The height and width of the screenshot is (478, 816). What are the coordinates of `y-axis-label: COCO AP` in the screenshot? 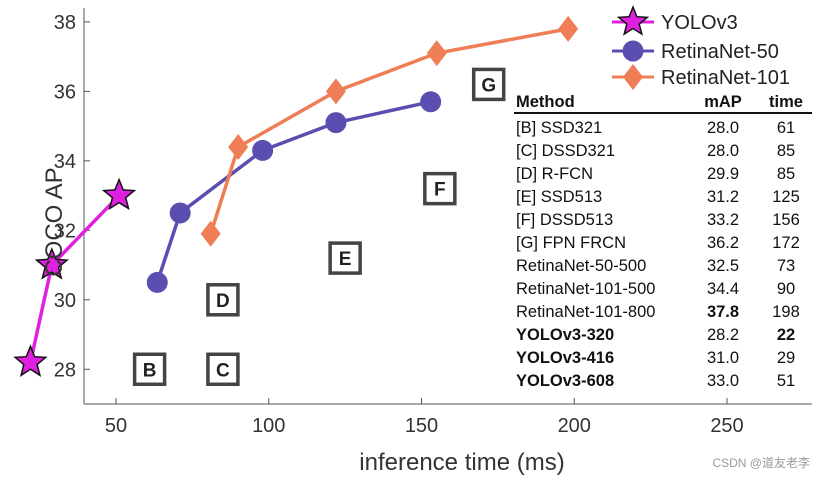 It's located at (54, 221).